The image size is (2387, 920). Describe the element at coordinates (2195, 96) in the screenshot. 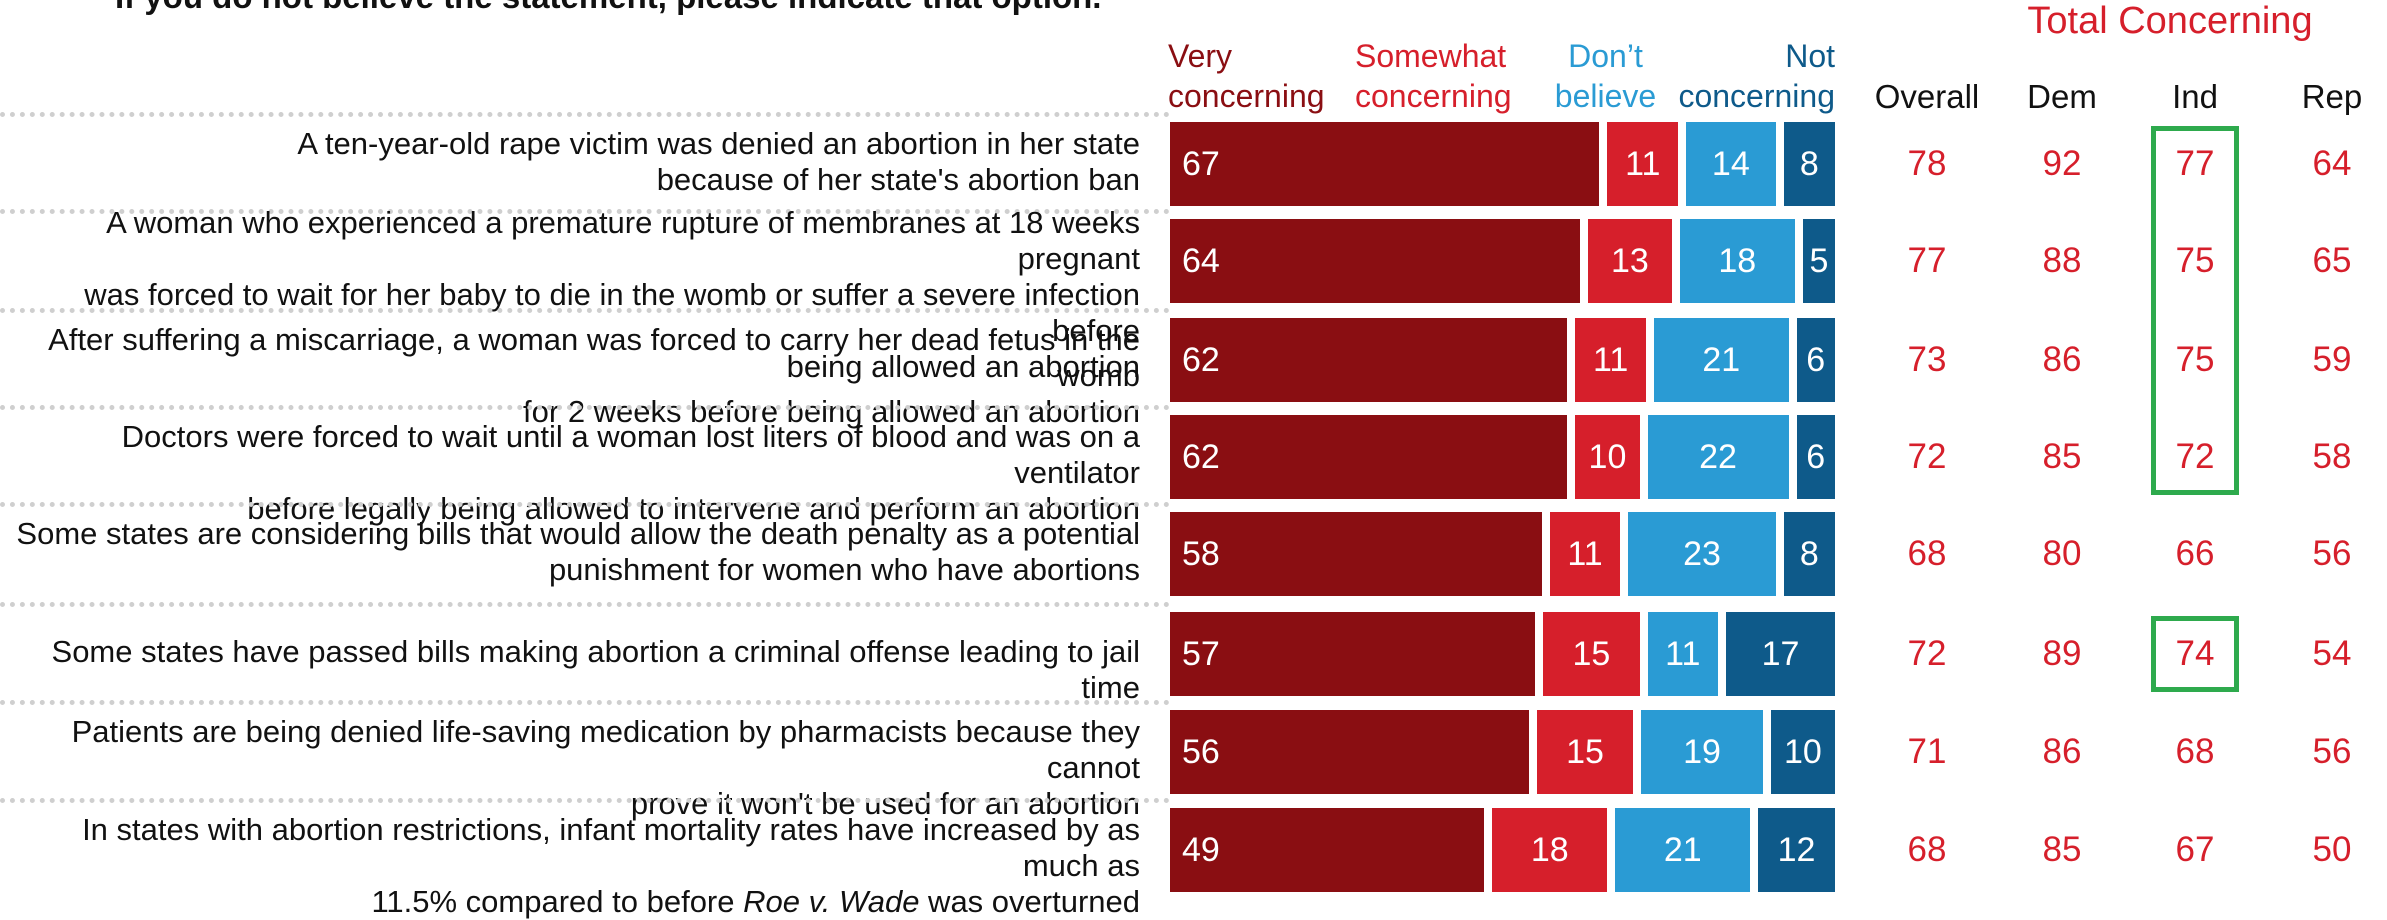

I see `group-header-ind: Ind` at that location.